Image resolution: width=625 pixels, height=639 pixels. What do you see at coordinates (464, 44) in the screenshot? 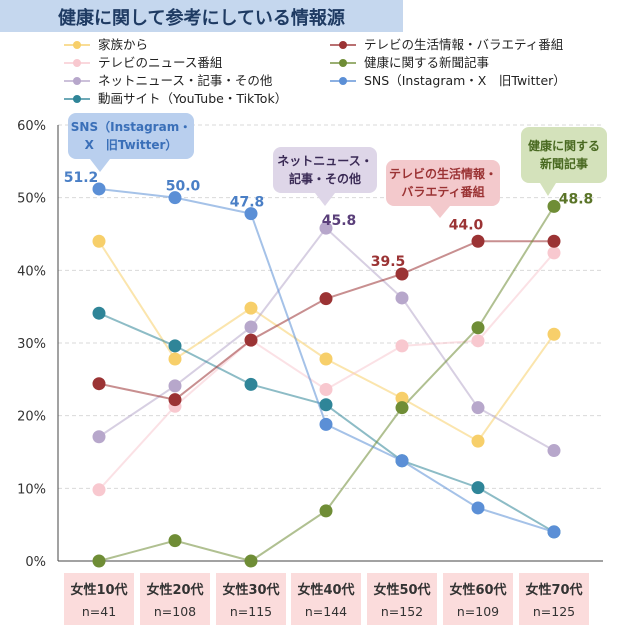
I see `legend-label: テレビの生活情報・バラエティ番組` at bounding box center [464, 44].